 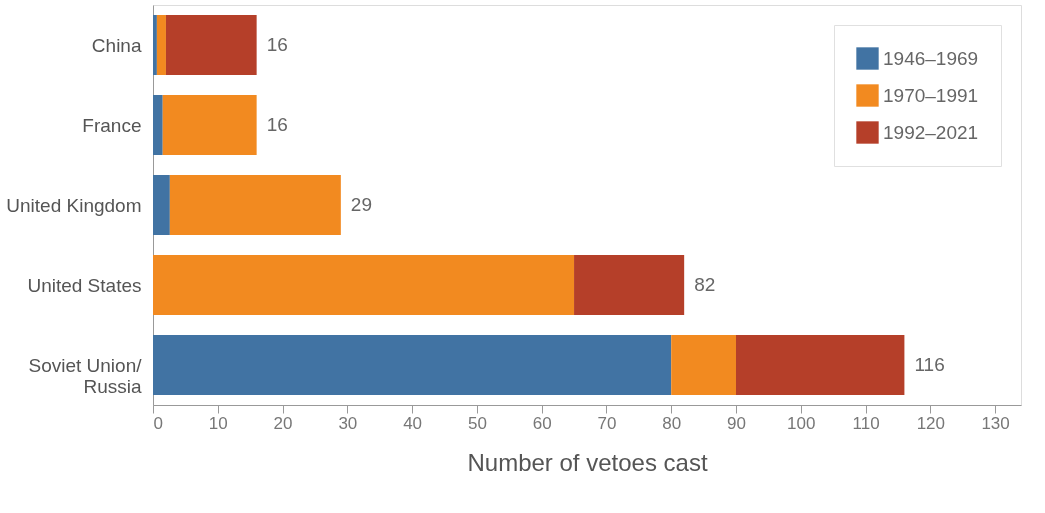 What do you see at coordinates (283, 423) in the screenshot?
I see `x-tick-label: 20` at bounding box center [283, 423].